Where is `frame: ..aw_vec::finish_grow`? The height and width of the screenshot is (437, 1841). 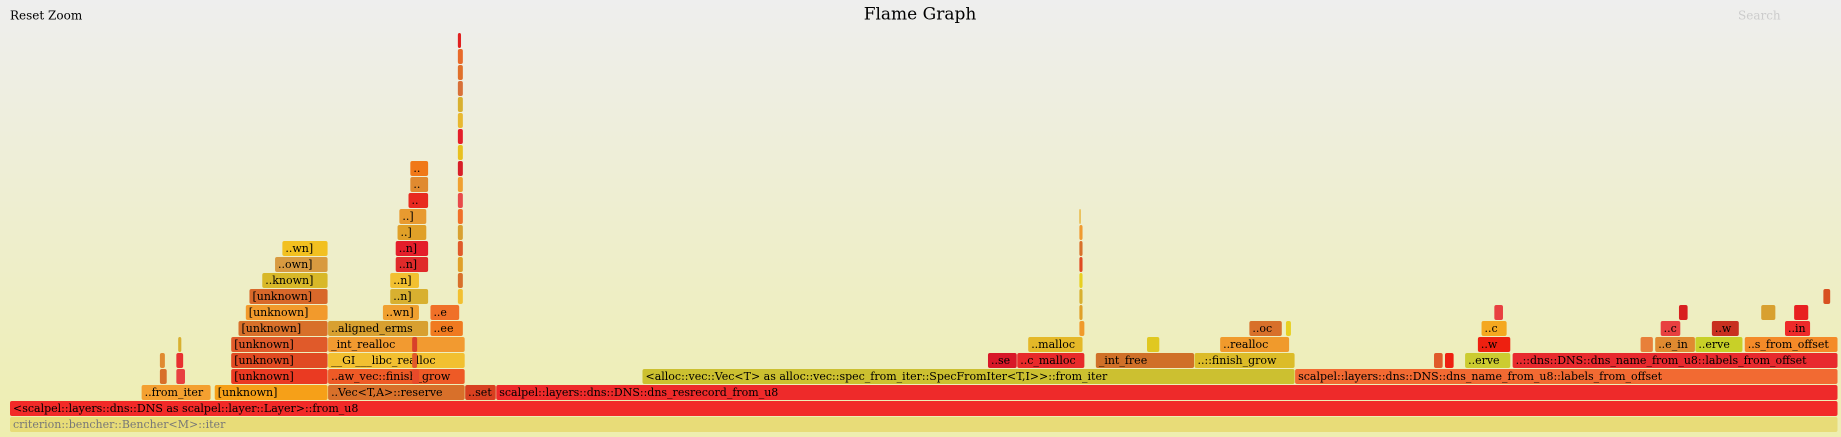 frame: ..aw_vec::finish_grow is located at coordinates (396, 376).